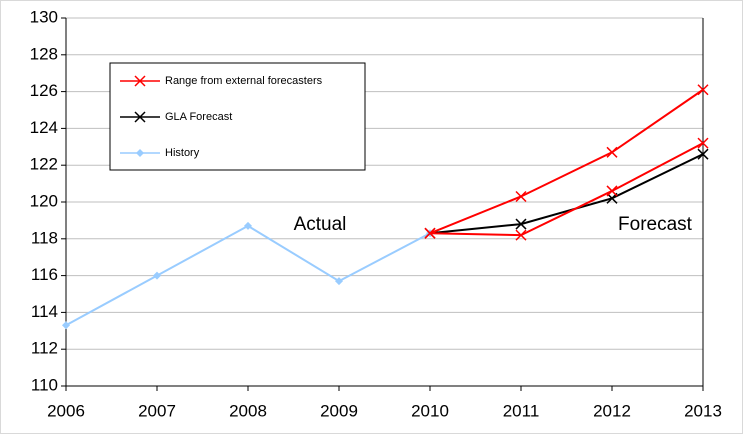  What do you see at coordinates (66, 410) in the screenshot?
I see `x-tick-label: 2006` at bounding box center [66, 410].